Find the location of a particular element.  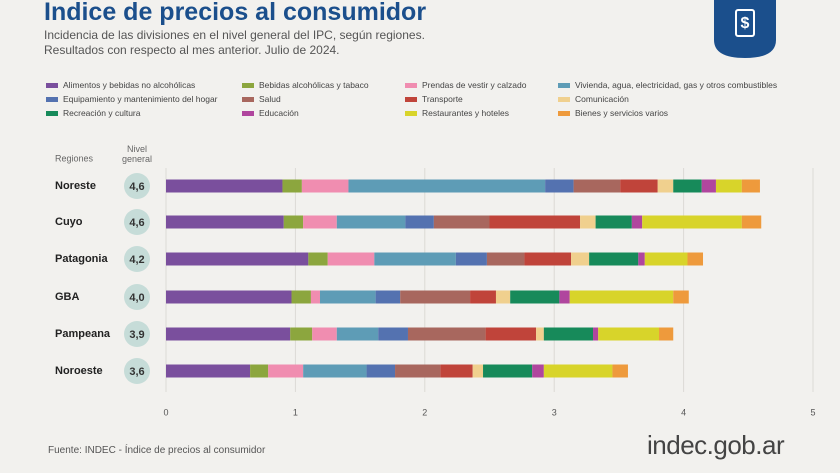

legend-label: Bebidas alcohólicas y tabaco is located at coordinates (314, 85).